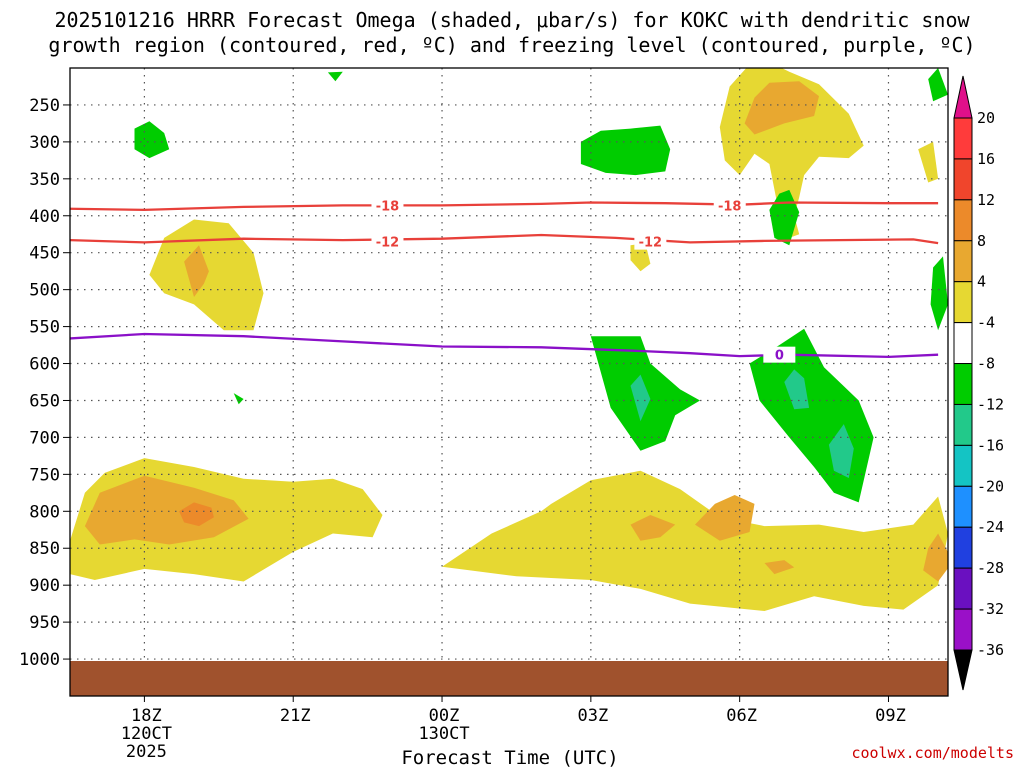  I want to click on colorbar-label-3: 8, so click(981, 241).